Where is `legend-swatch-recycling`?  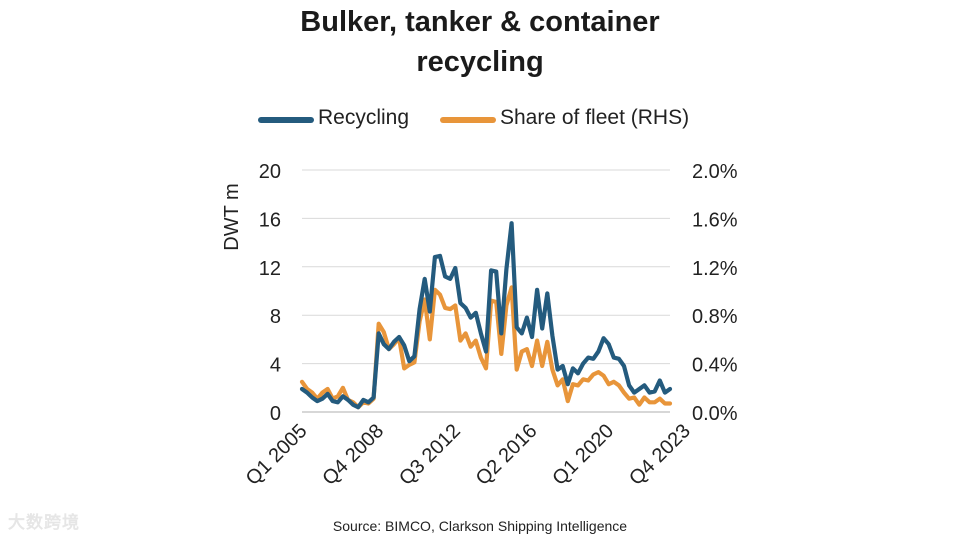
legend-swatch-recycling is located at coordinates (286, 120).